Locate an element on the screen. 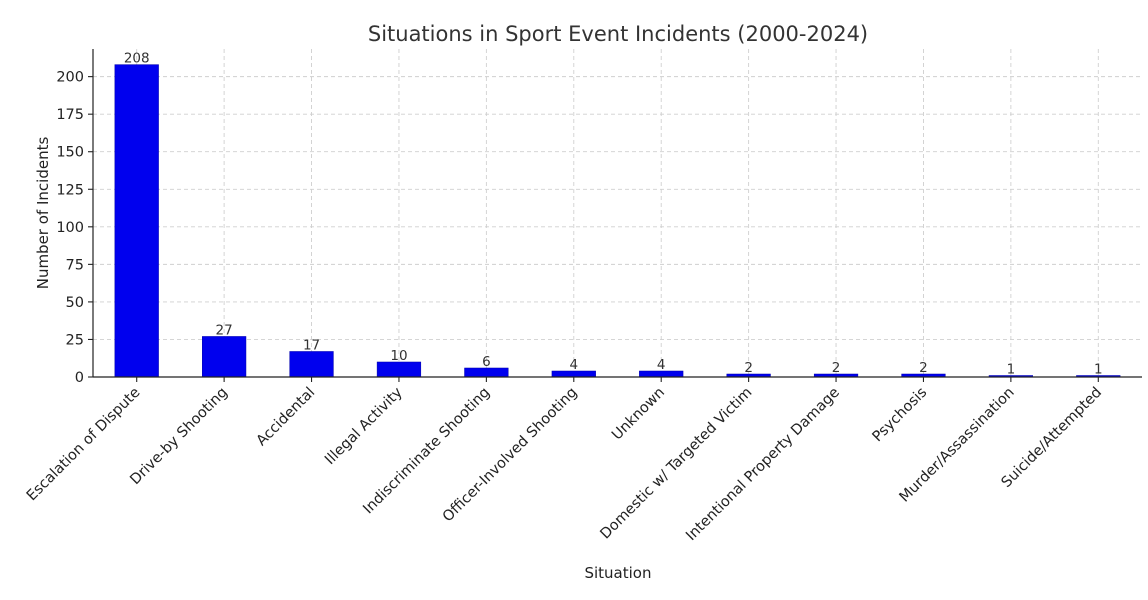 The width and height of the screenshot is (1148, 600). y-tick-label: 125 is located at coordinates (70, 190).